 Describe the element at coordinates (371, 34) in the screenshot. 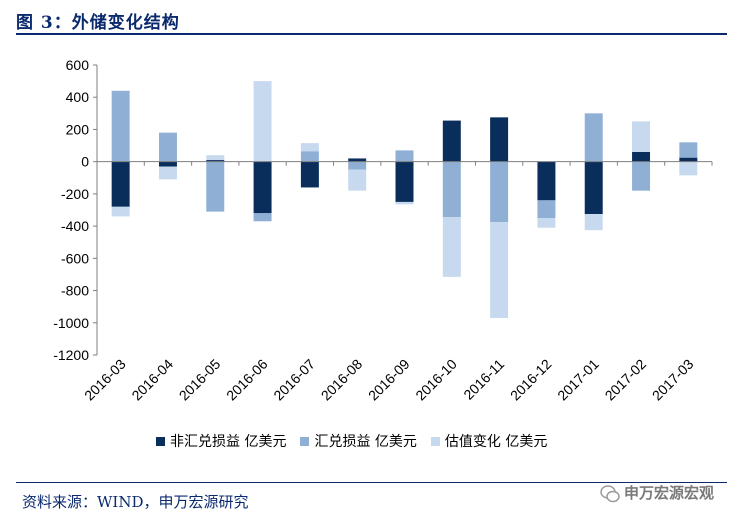

I see `title-divider` at that location.